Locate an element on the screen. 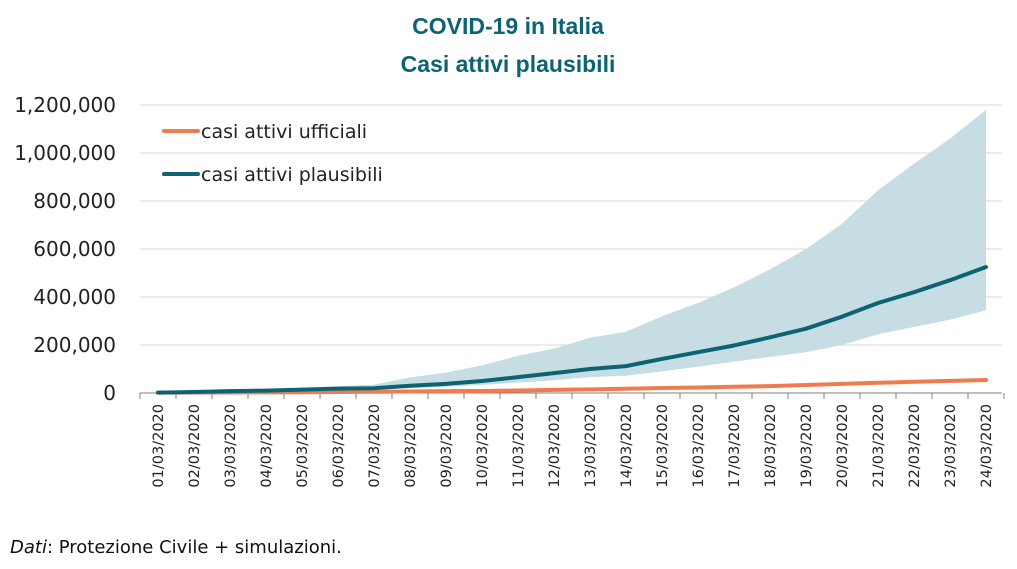 The width and height of the screenshot is (1017, 569). chart-subtitle: Casi attivi plausibili is located at coordinates (508, 64).